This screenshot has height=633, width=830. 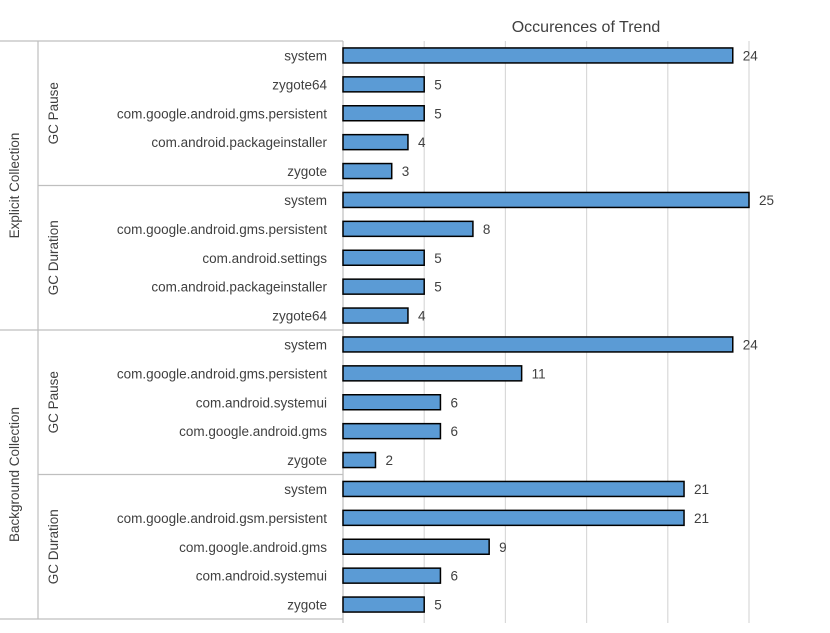 What do you see at coordinates (53, 257) in the screenshot?
I see `subgroup-label-0-1: GC Duration` at bounding box center [53, 257].